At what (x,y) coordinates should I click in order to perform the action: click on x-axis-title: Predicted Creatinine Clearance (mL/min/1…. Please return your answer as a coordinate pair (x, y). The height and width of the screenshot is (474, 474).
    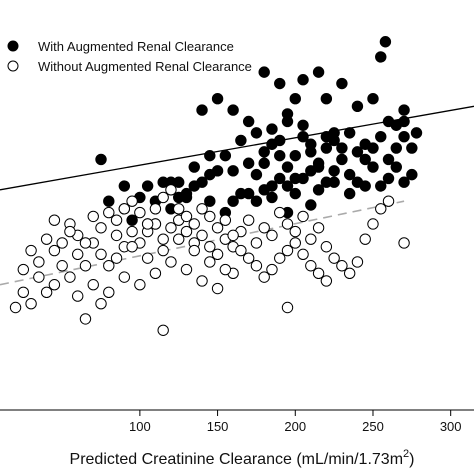
    Looking at the image, I should click on (242, 458).